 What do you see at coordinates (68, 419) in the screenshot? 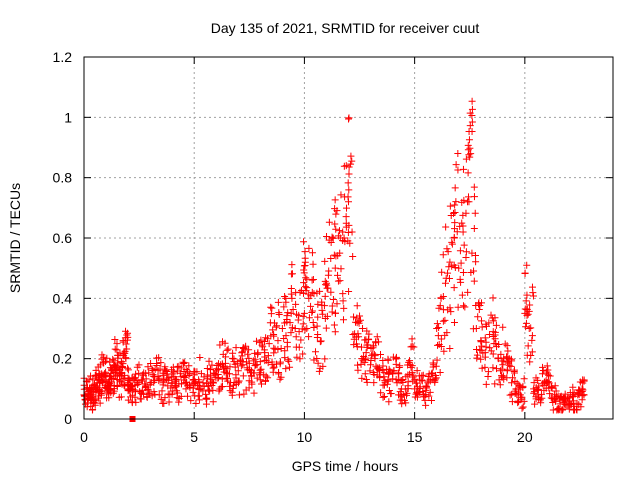
I see `y-tick-label: 0` at bounding box center [68, 419].